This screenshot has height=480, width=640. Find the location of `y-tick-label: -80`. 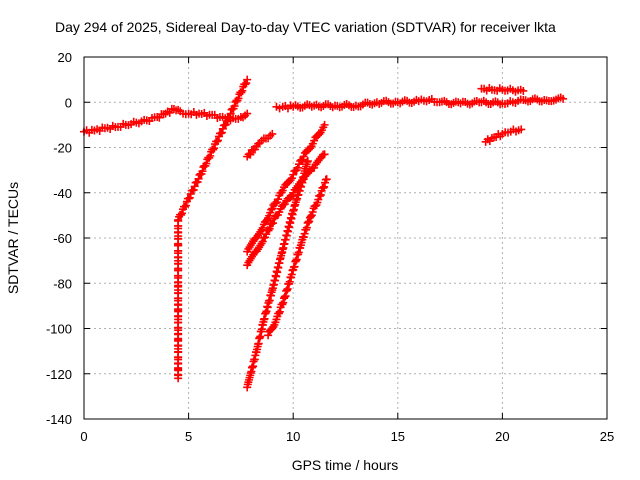

y-tick-label: -80 is located at coordinates (62, 283).